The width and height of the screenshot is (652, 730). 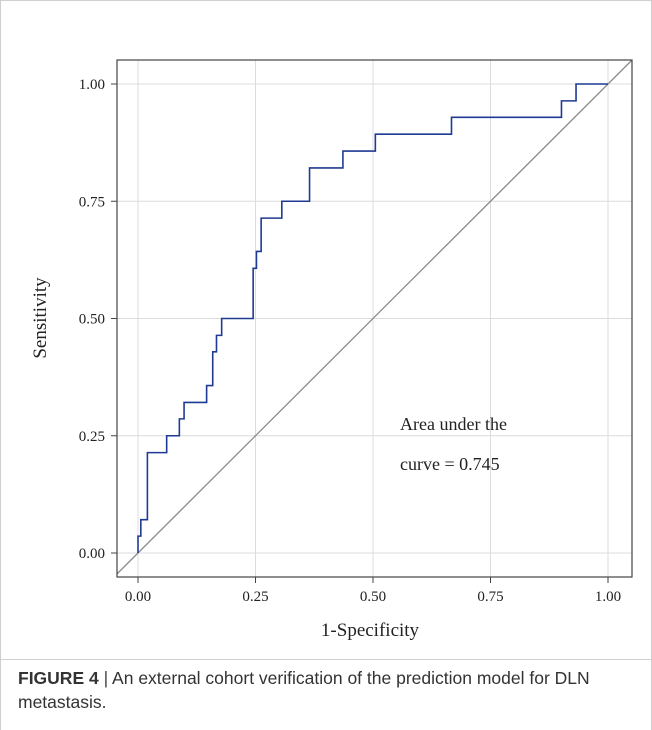 I want to click on y-tick-label: 0.50, so click(x=92, y=320).